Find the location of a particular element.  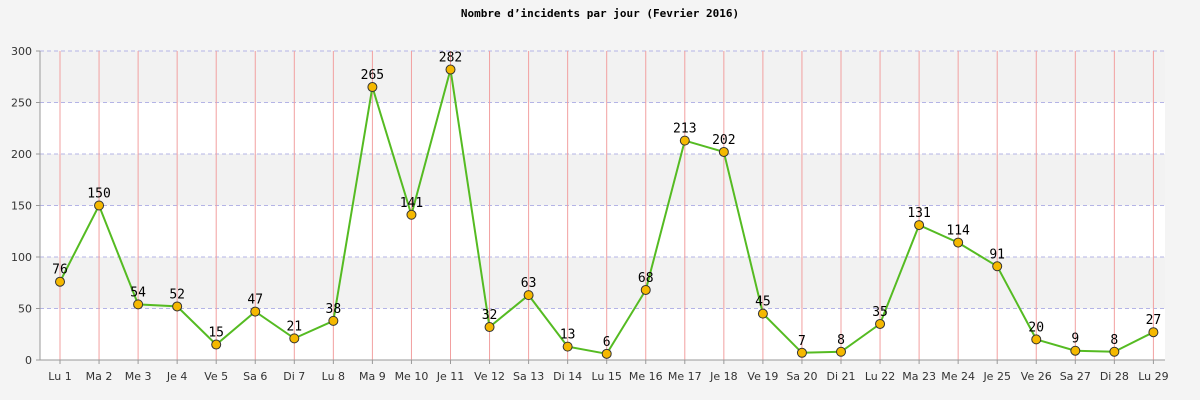

data-label: 63 is located at coordinates (529, 283).